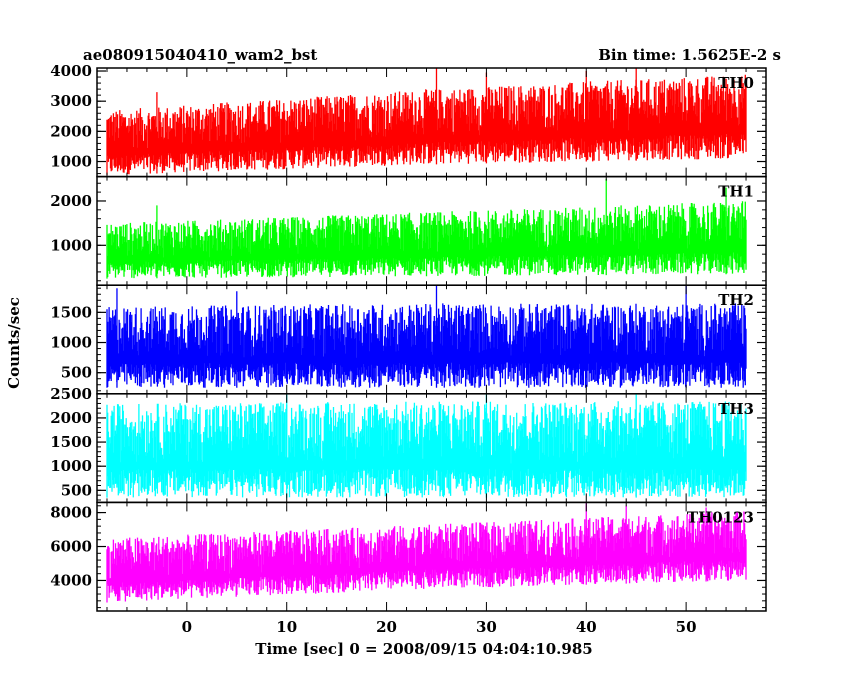  I want to click on panel-frame, so click(431, 556).